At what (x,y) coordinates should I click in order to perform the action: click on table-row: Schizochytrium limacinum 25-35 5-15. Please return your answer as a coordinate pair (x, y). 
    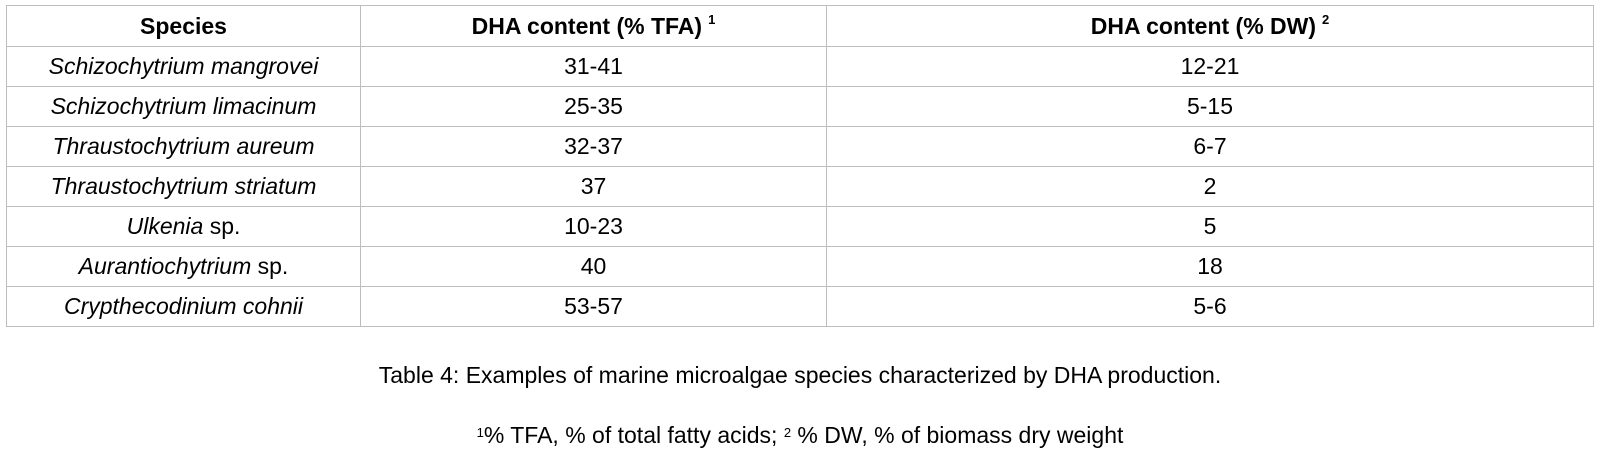
    Looking at the image, I should click on (800, 106).